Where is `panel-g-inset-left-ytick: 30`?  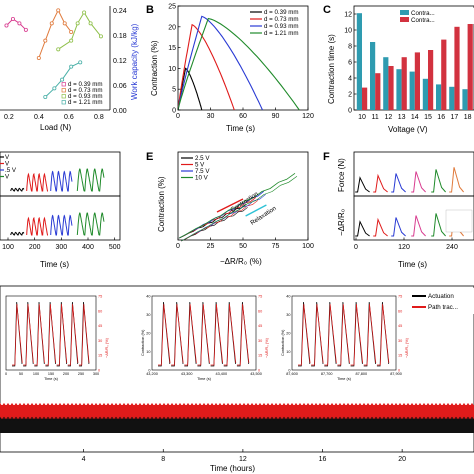
panel-g-inset-left-ytick: 30 is located at coordinates (288, 315).